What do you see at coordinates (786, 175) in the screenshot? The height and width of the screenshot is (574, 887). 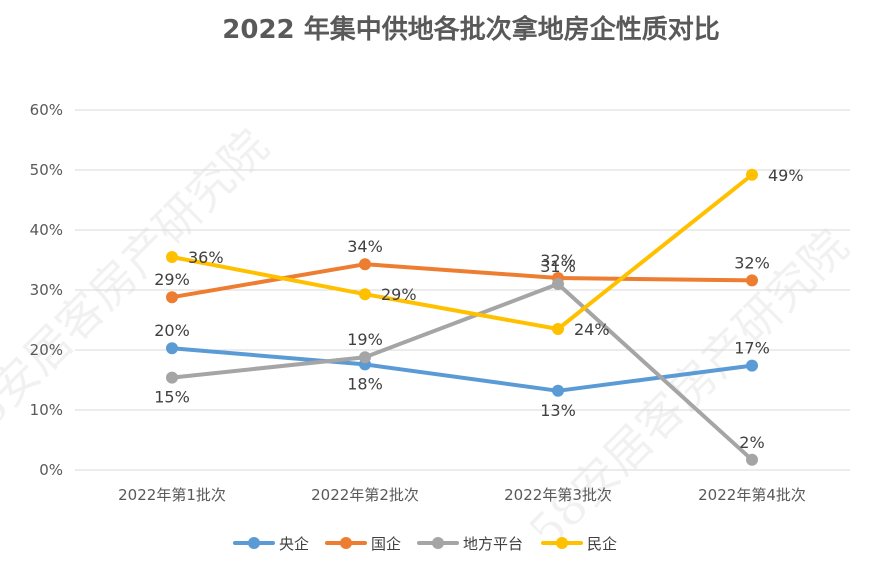 I see `data-label: 49%` at bounding box center [786, 175].